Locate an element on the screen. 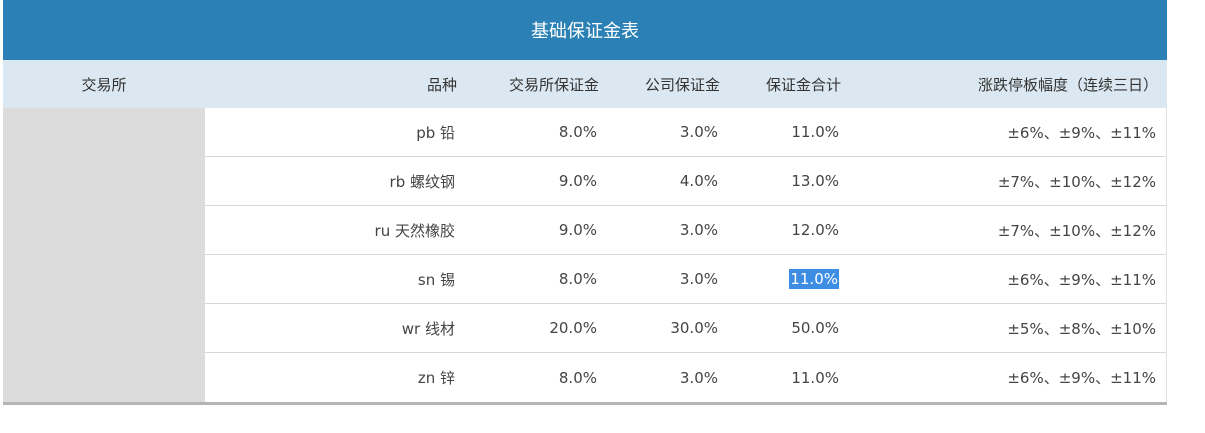  exchange-cell is located at coordinates (104, 255).